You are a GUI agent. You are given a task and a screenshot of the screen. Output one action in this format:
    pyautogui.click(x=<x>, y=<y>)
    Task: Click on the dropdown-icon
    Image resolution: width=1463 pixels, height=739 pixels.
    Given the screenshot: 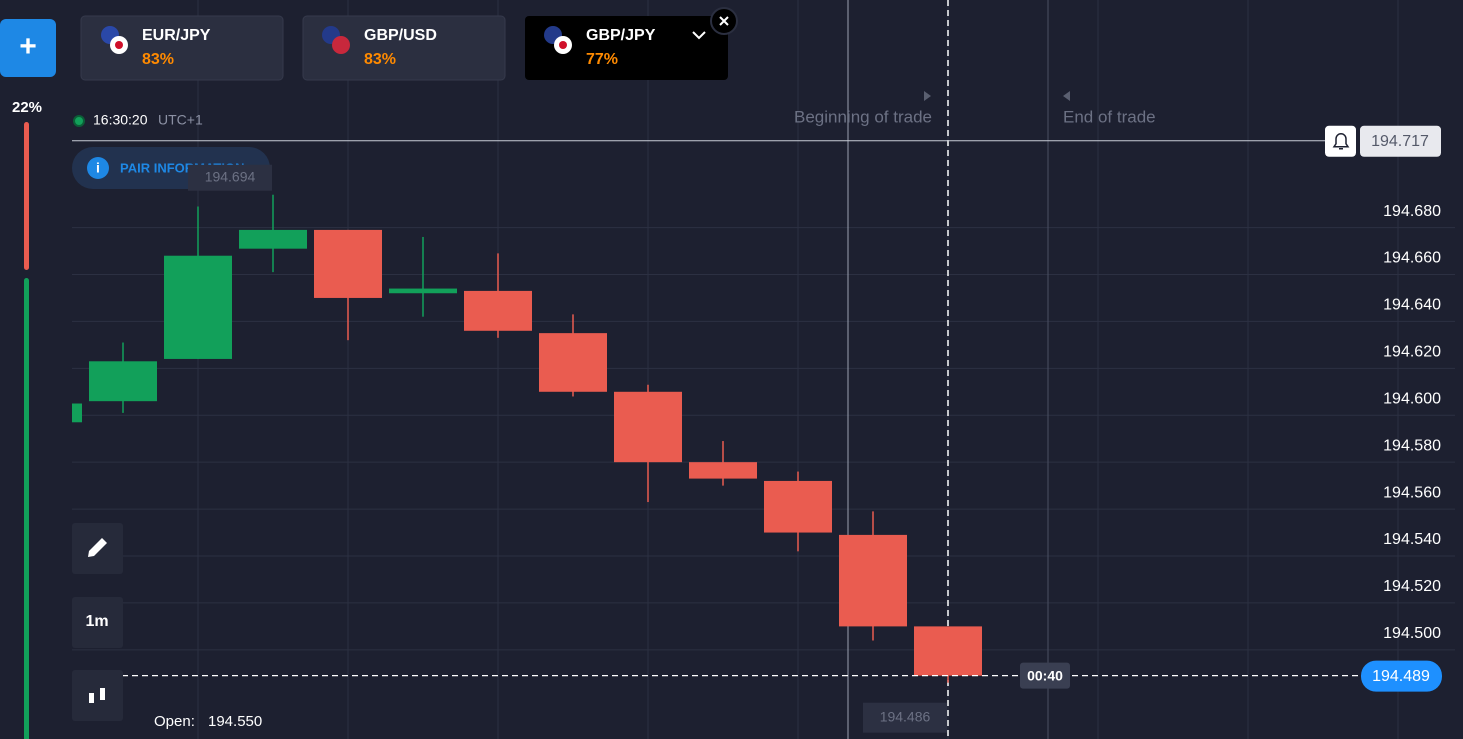 What is the action you would take?
    pyautogui.click(x=699, y=35)
    